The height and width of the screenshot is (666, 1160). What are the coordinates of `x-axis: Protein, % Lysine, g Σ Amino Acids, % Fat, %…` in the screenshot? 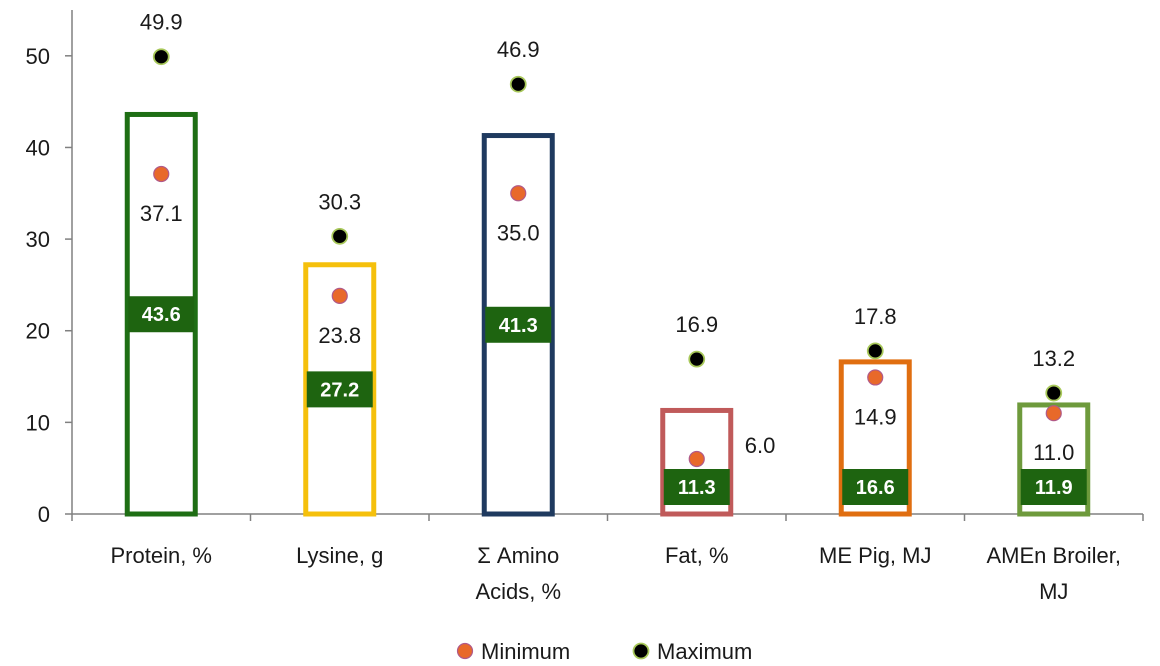 It's located at (607, 558).